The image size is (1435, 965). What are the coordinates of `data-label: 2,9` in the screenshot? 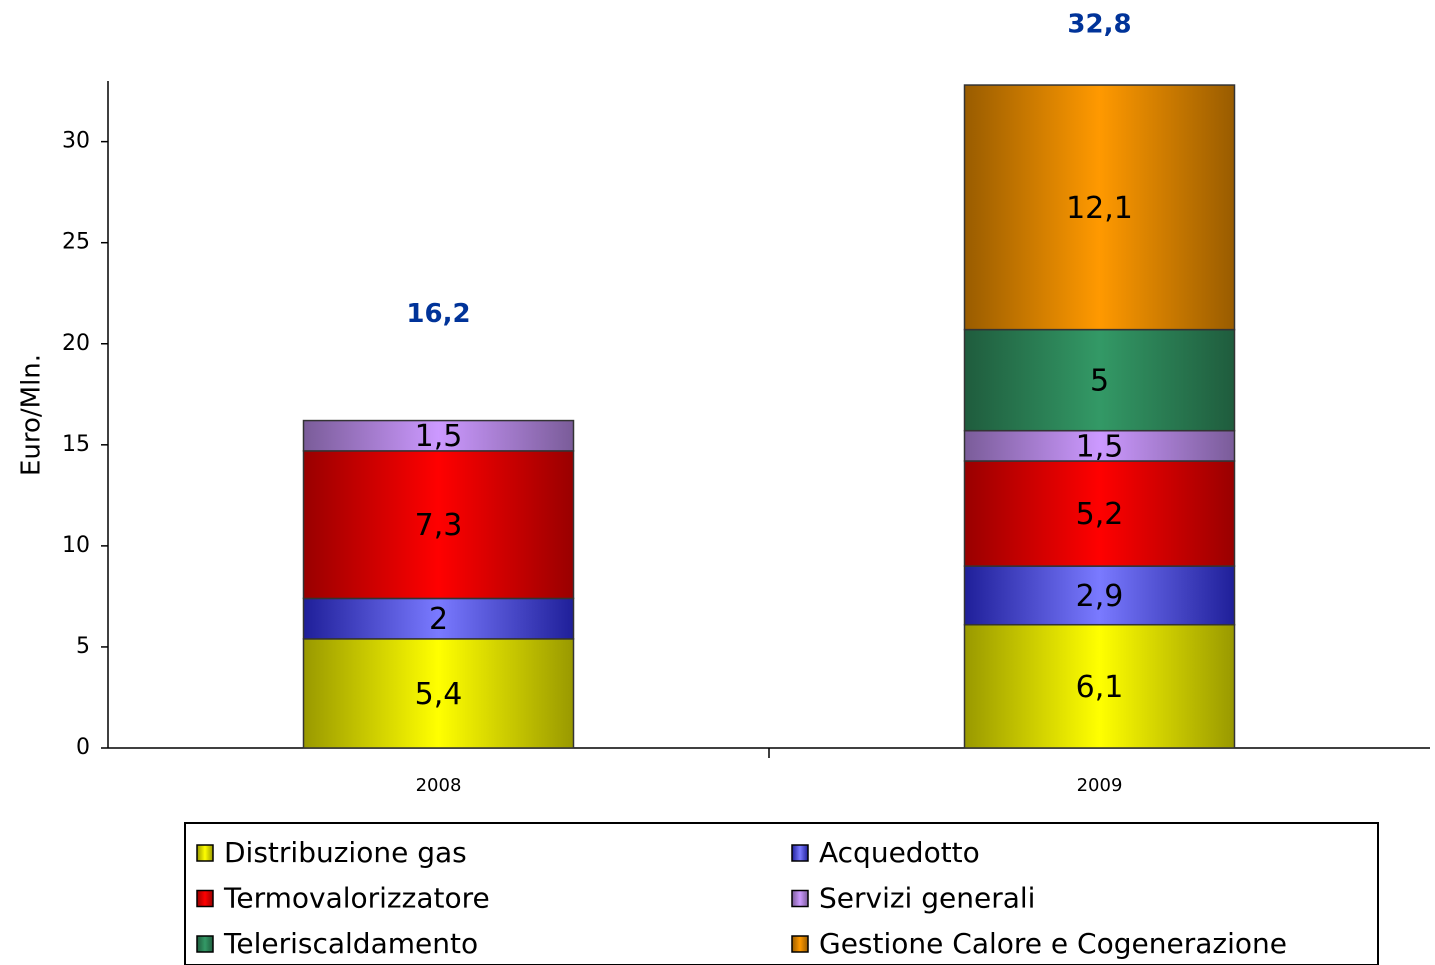 It's located at (1100, 596).